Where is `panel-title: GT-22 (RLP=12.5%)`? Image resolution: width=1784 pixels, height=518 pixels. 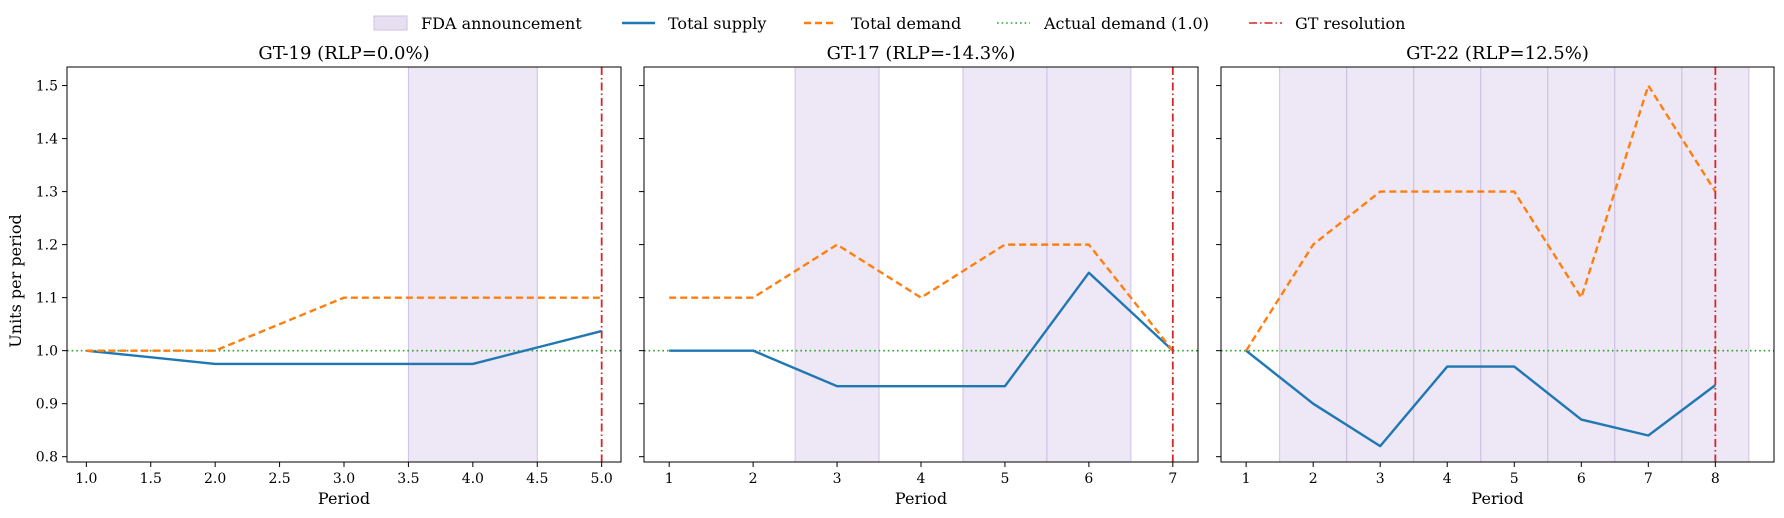 panel-title: GT-22 (RLP=12.5%) is located at coordinates (1497, 53).